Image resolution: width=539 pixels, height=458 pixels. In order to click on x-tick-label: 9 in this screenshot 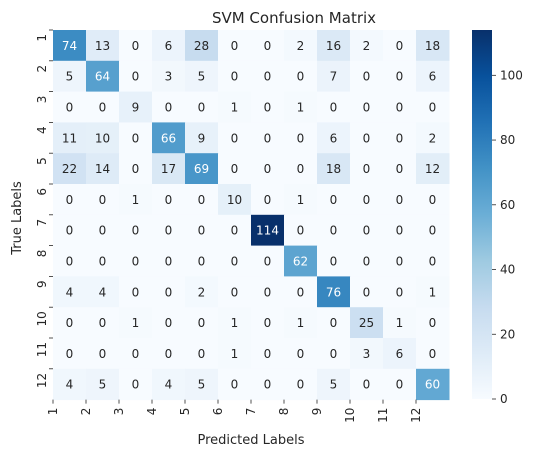, I will do `click(317, 412)`.